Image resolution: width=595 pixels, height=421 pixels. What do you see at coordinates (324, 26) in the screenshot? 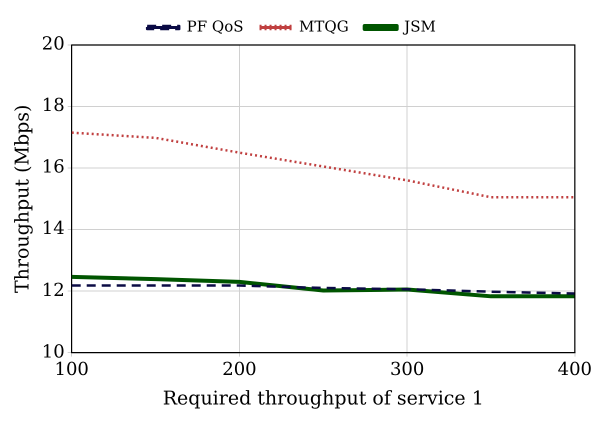
I see `legend-label: MTQG` at bounding box center [324, 26].